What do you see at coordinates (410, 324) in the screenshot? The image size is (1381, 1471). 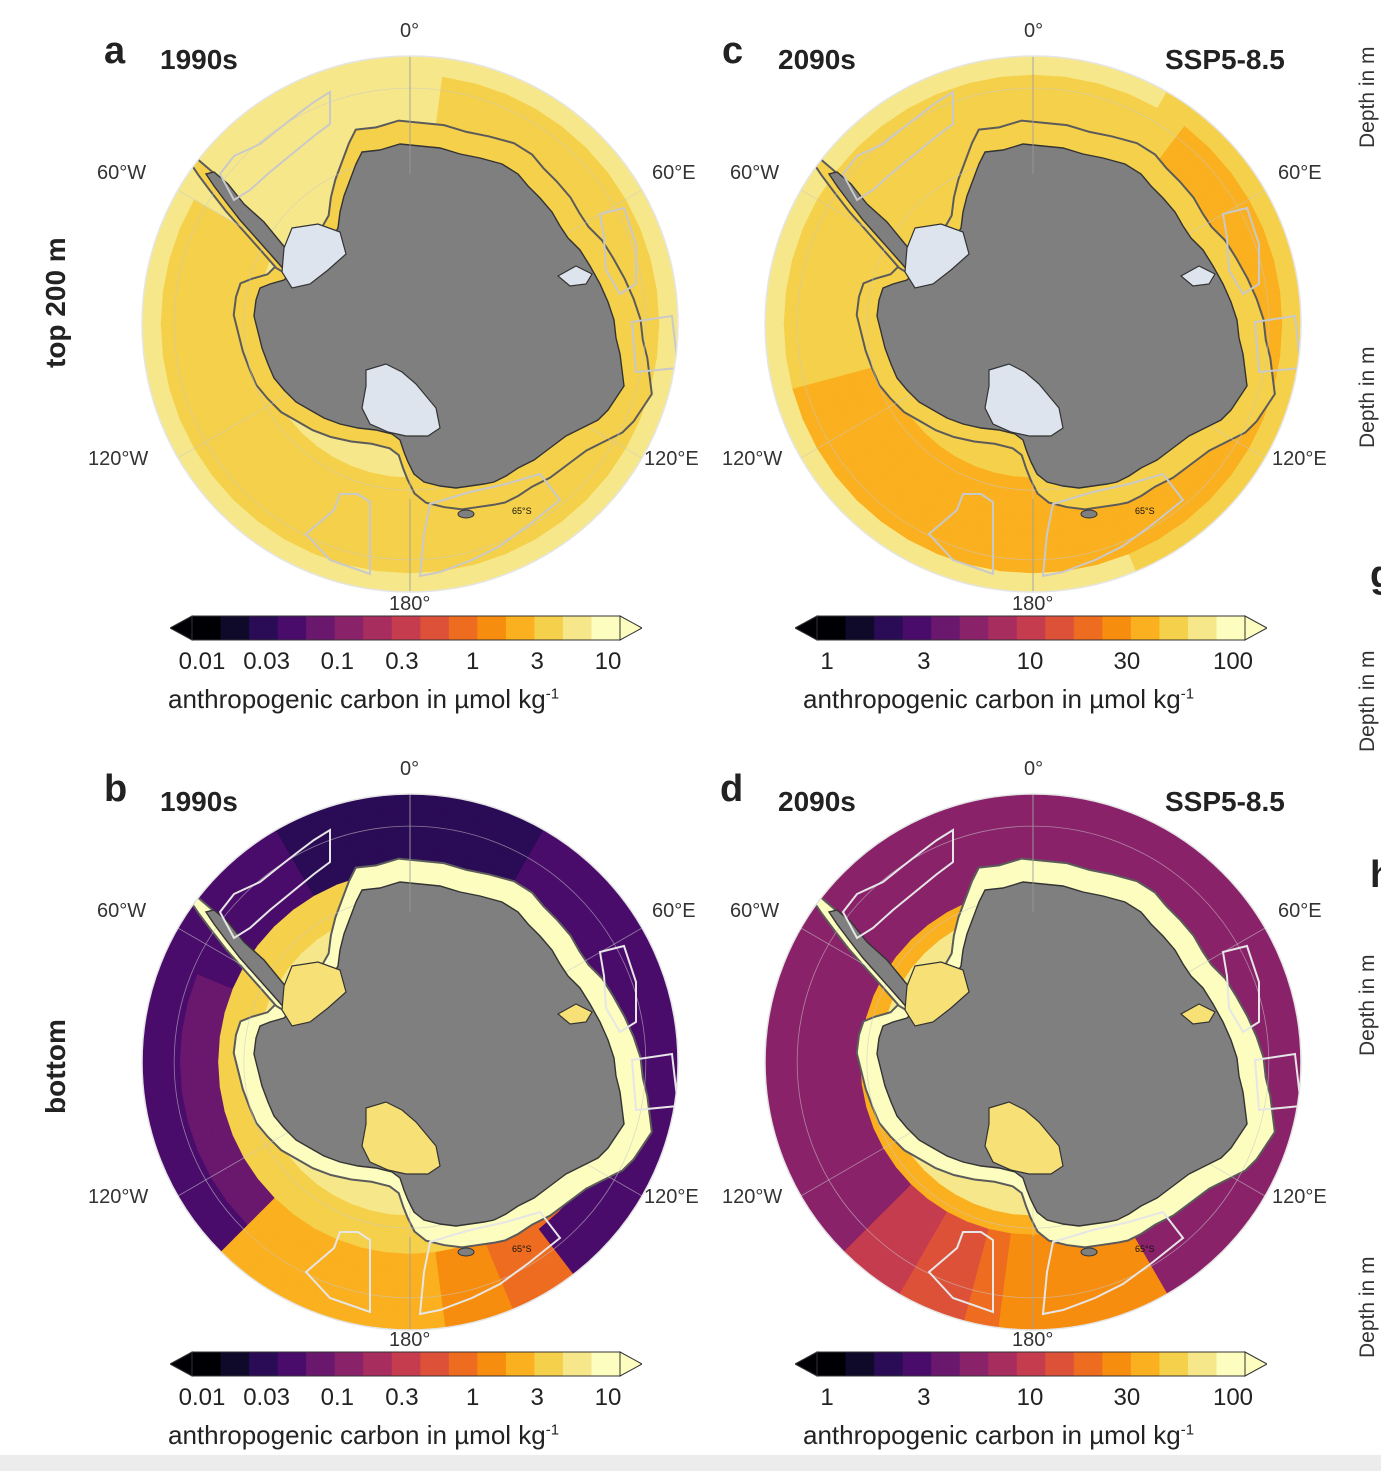 I see `map-panel-a: 65°S` at bounding box center [410, 324].